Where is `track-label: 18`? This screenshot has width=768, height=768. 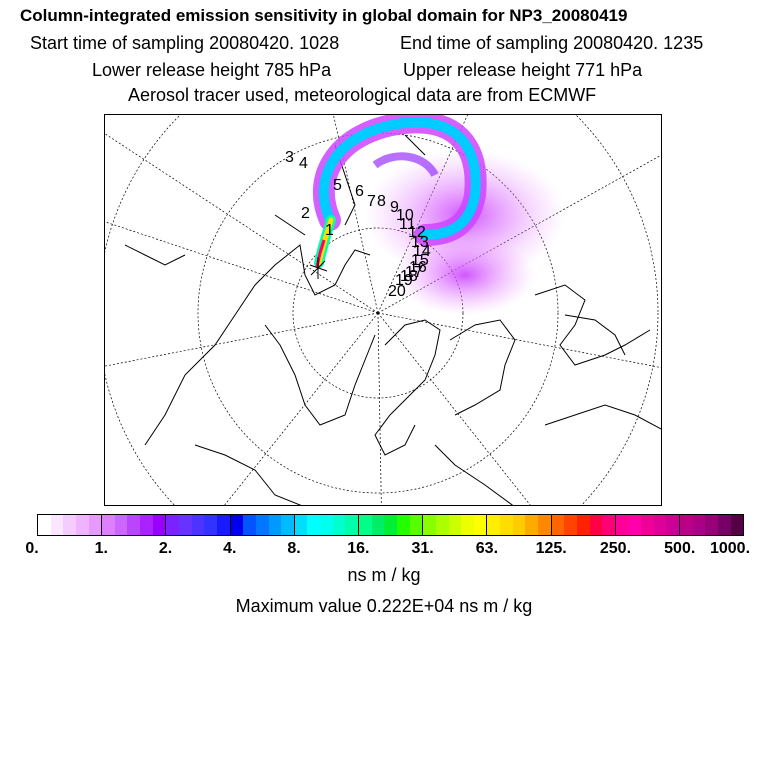 track-label: 18 is located at coordinates (409, 276).